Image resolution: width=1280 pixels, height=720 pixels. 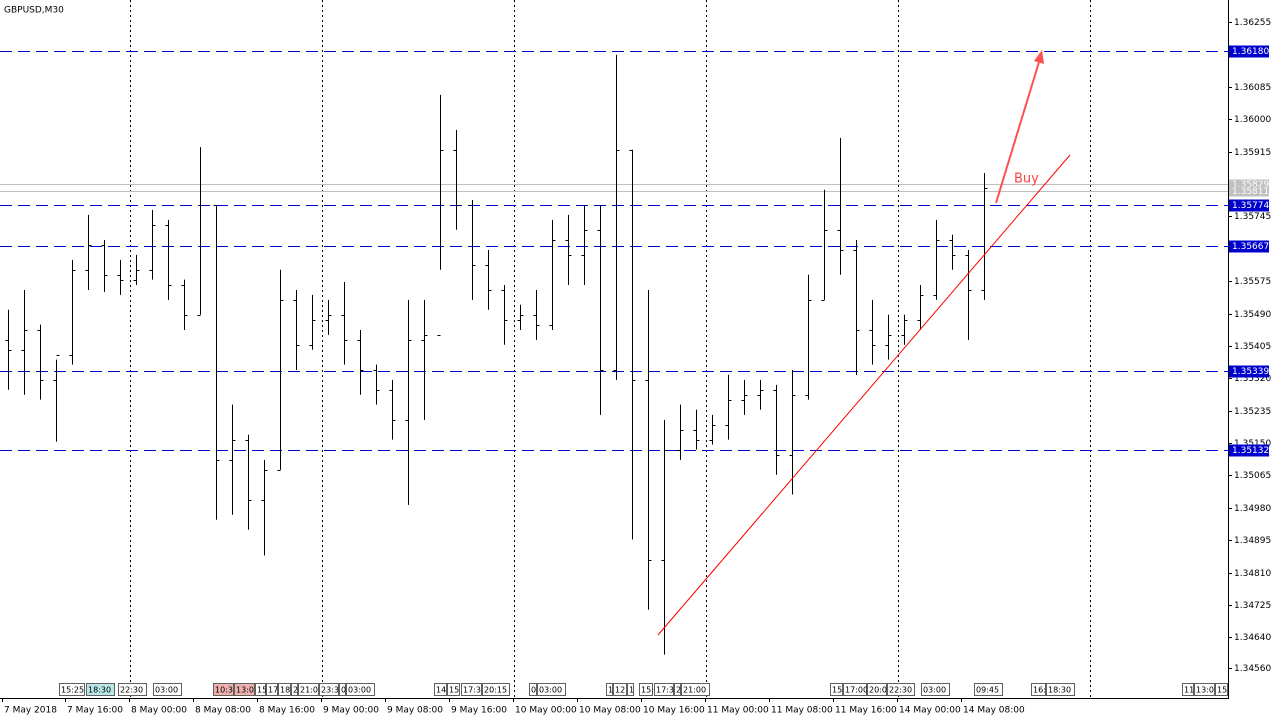 I want to click on trade-tag: 0, so click(x=343, y=690).